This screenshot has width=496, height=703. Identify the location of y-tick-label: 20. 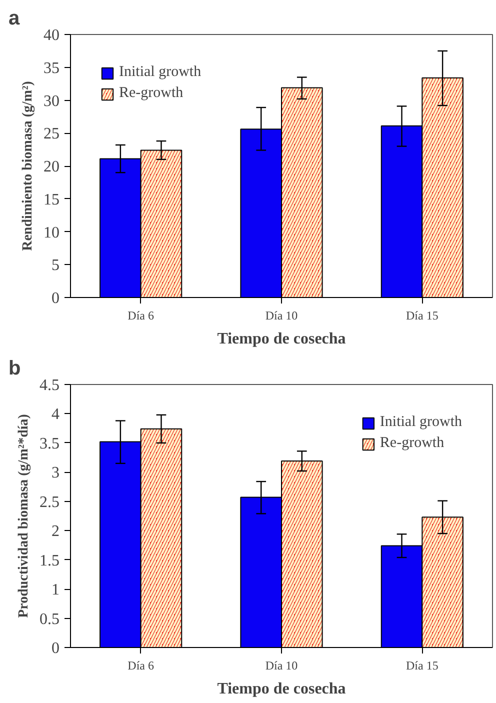
(52, 167).